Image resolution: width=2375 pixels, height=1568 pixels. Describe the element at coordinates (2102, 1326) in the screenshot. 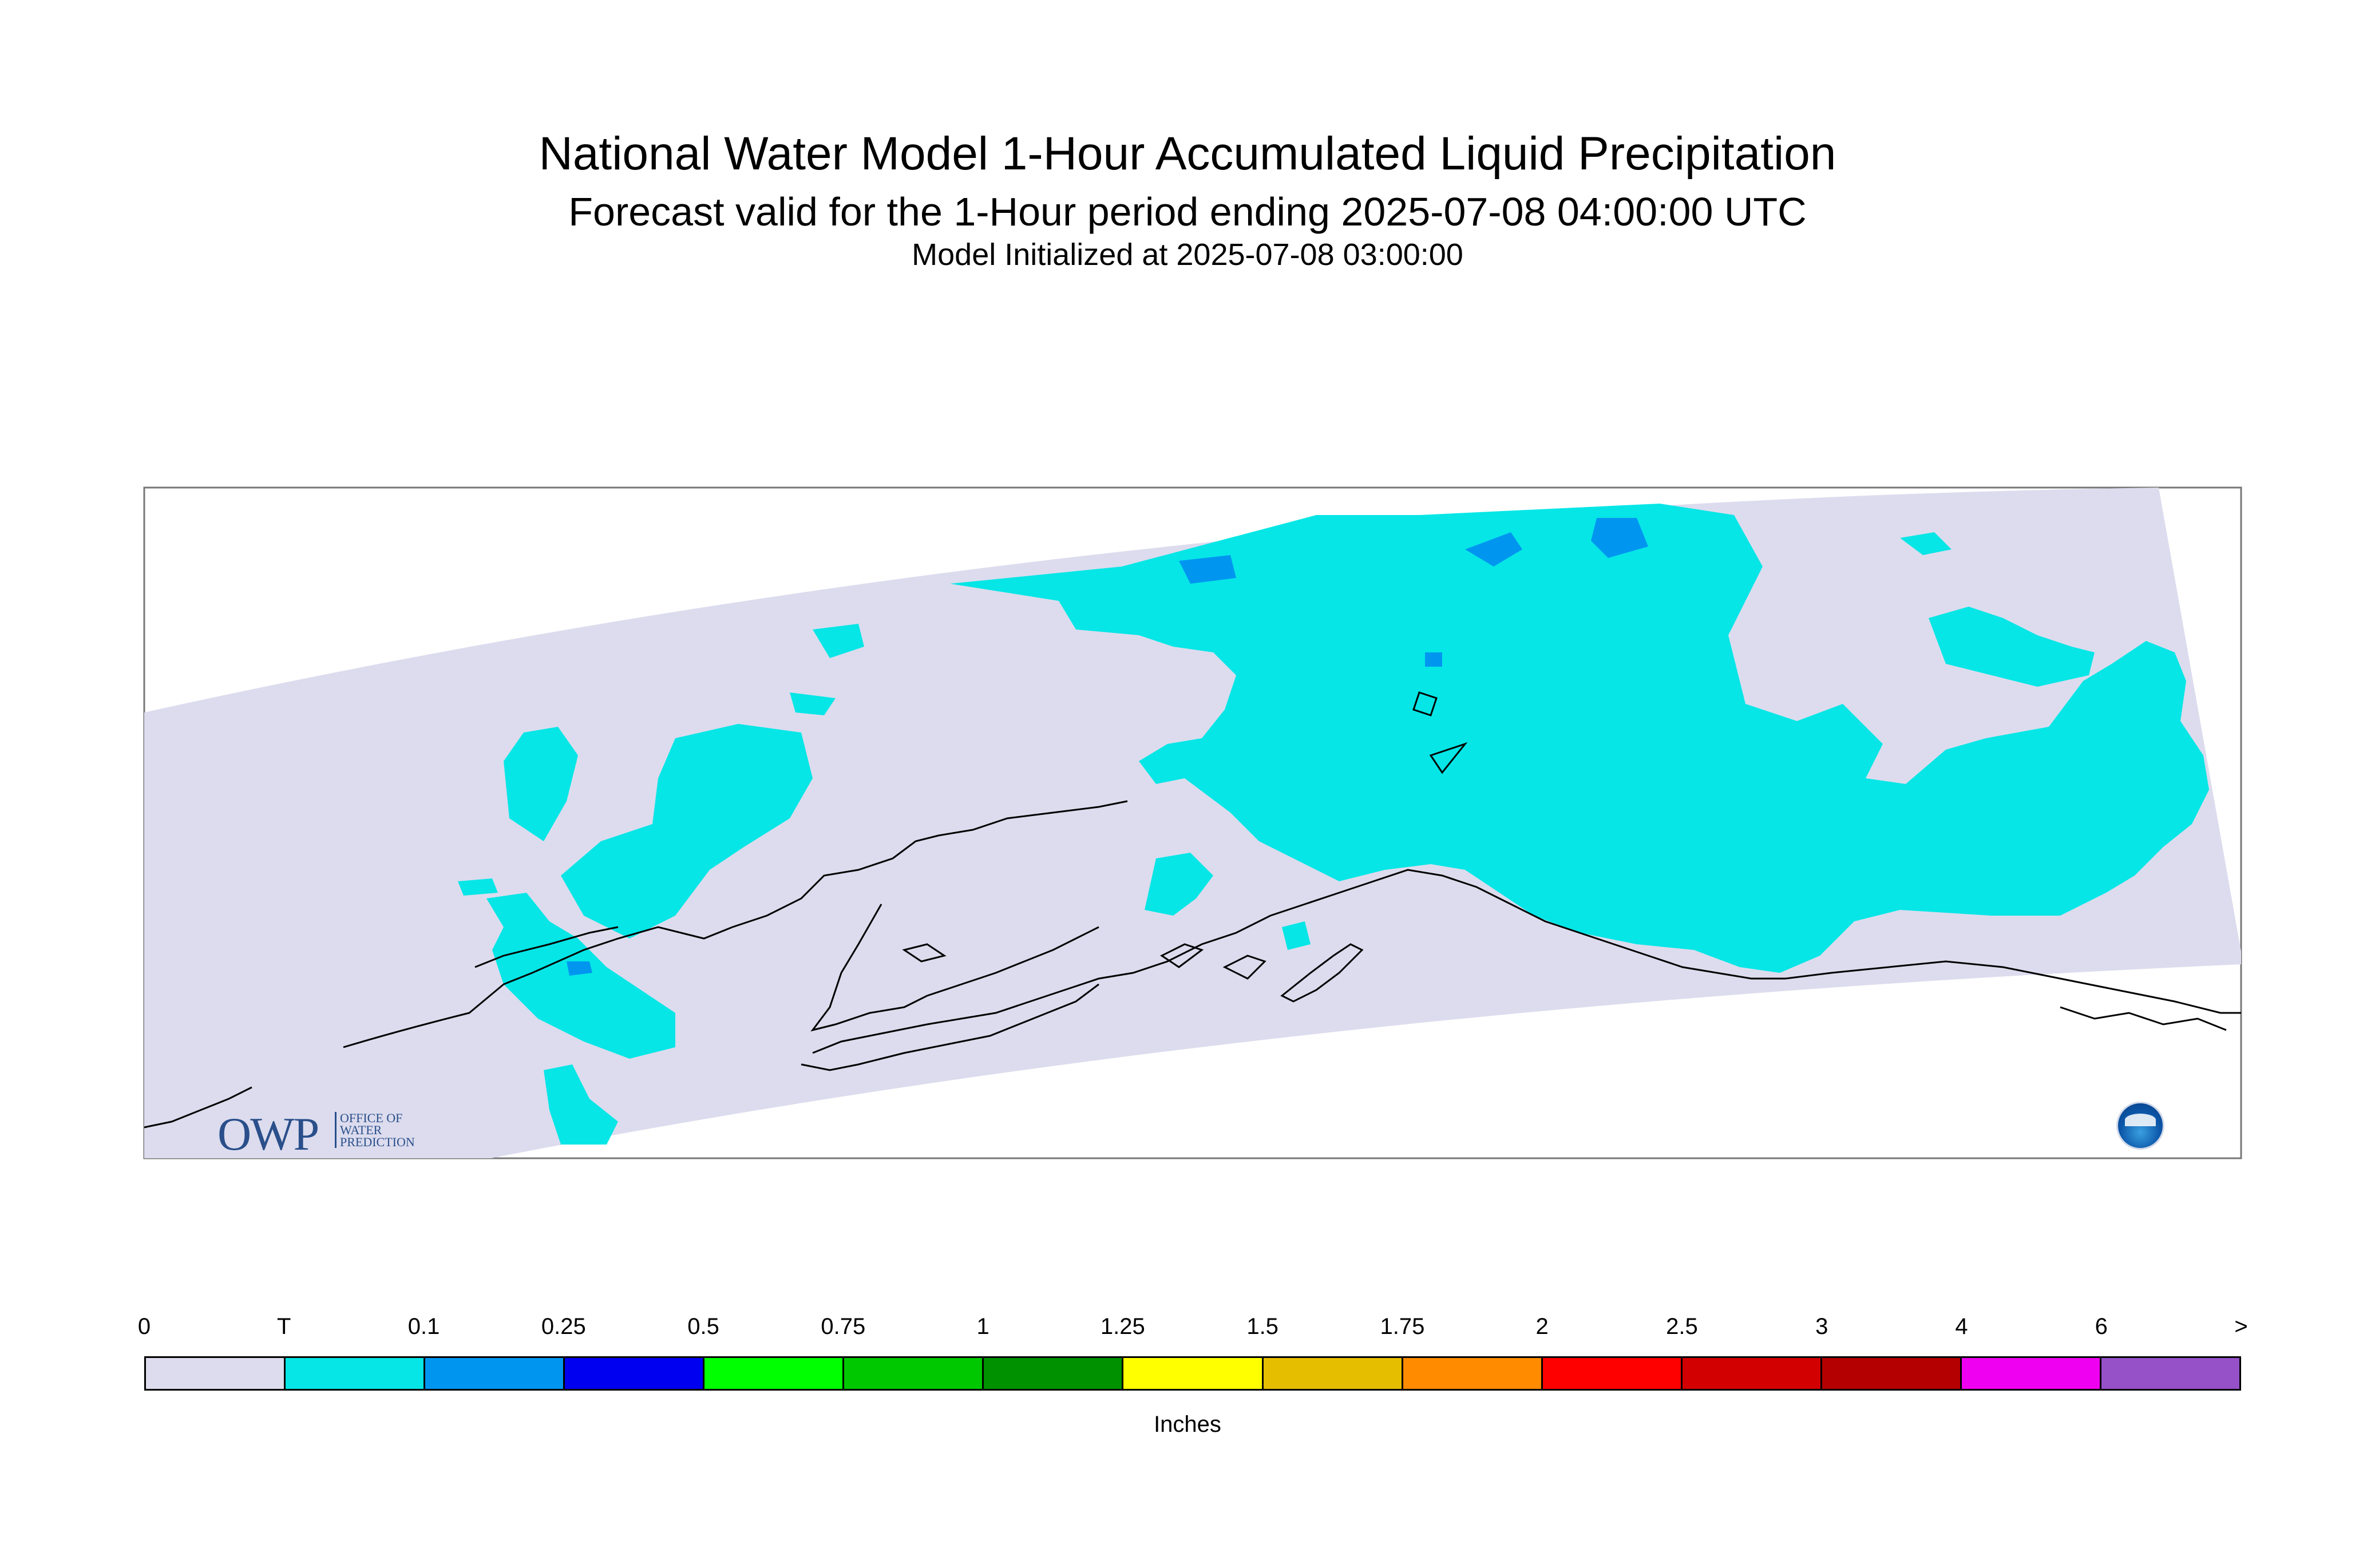

I see `legend-tick-label: 6` at that location.